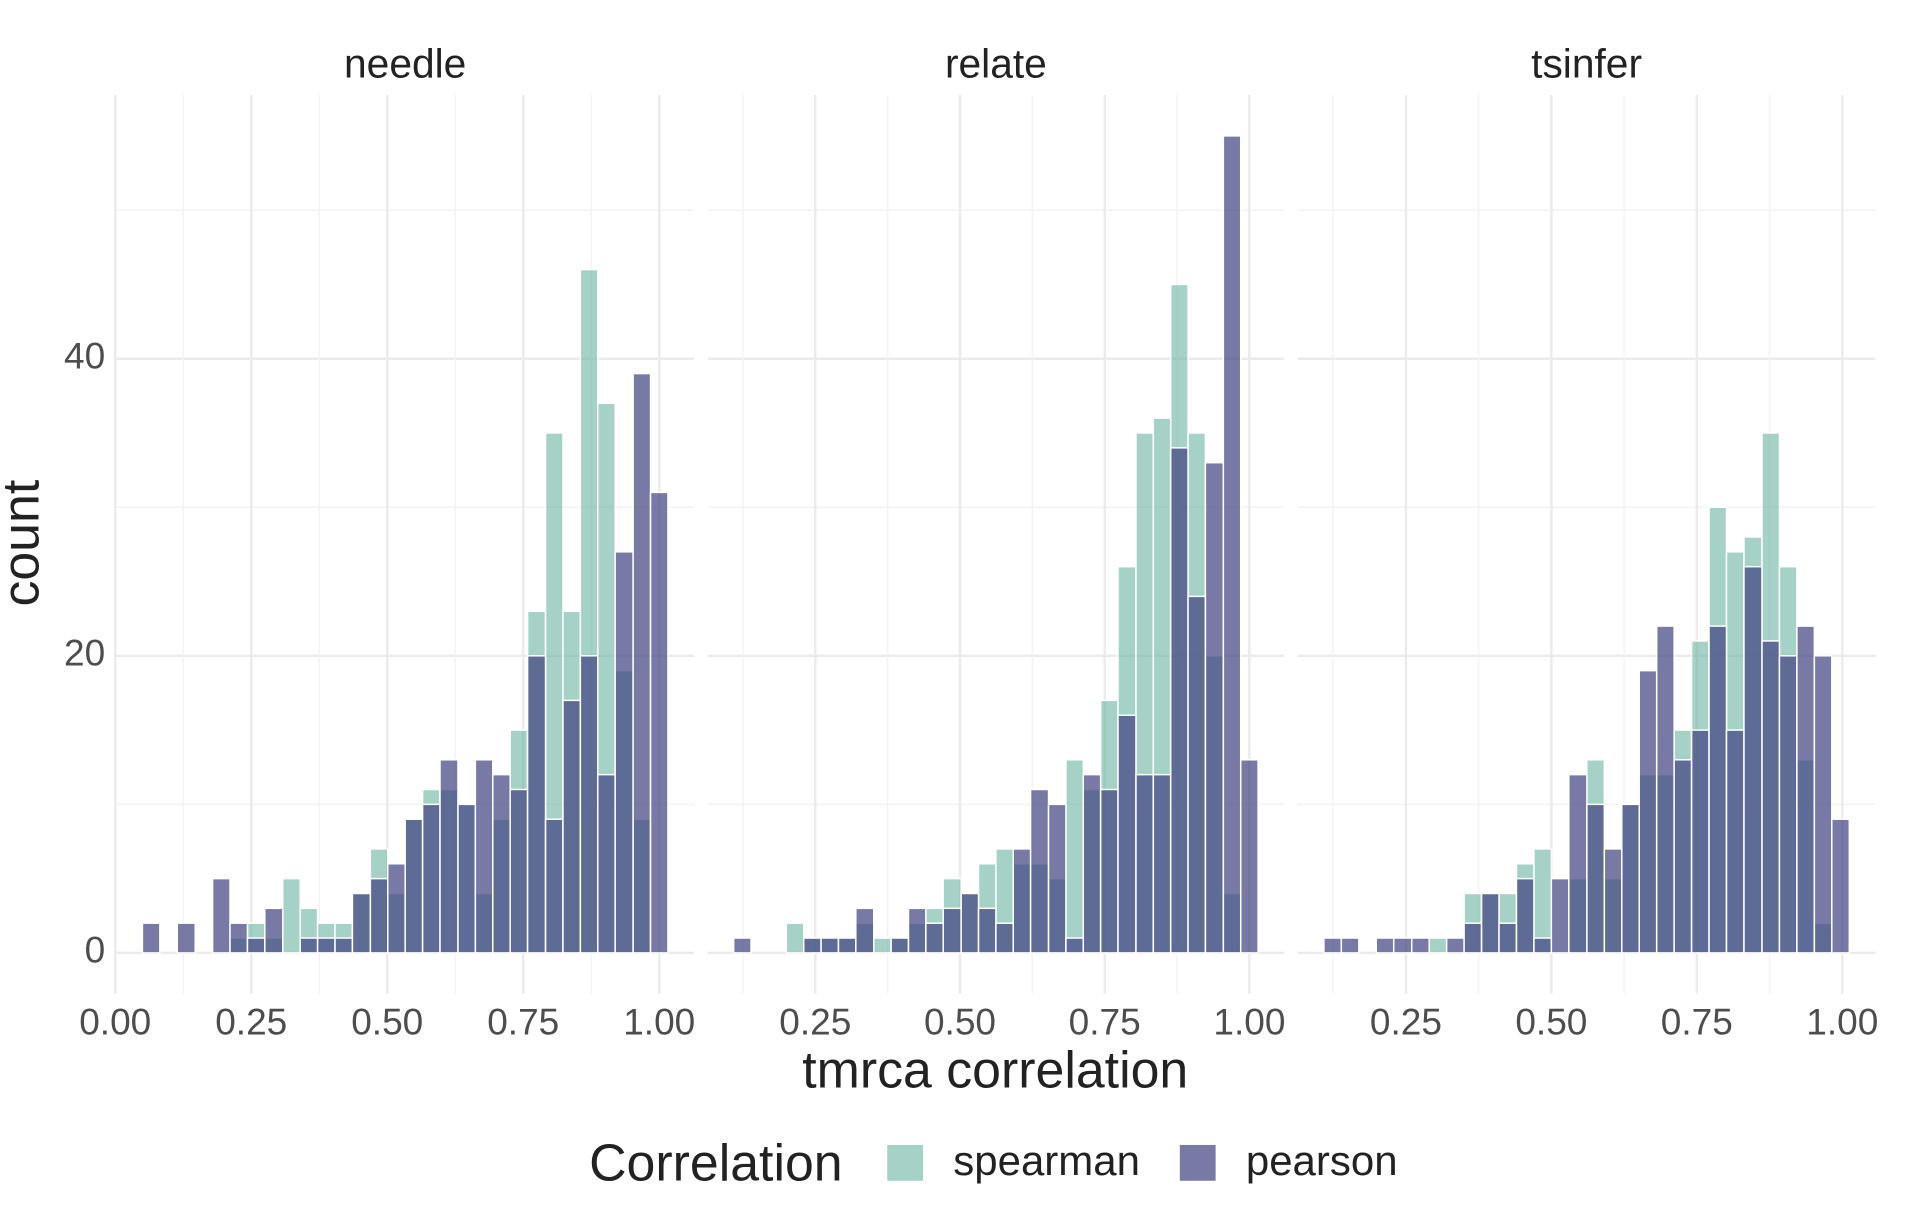  What do you see at coordinates (995, 1070) in the screenshot?
I see `x-axis-title: tmrca correlation` at bounding box center [995, 1070].